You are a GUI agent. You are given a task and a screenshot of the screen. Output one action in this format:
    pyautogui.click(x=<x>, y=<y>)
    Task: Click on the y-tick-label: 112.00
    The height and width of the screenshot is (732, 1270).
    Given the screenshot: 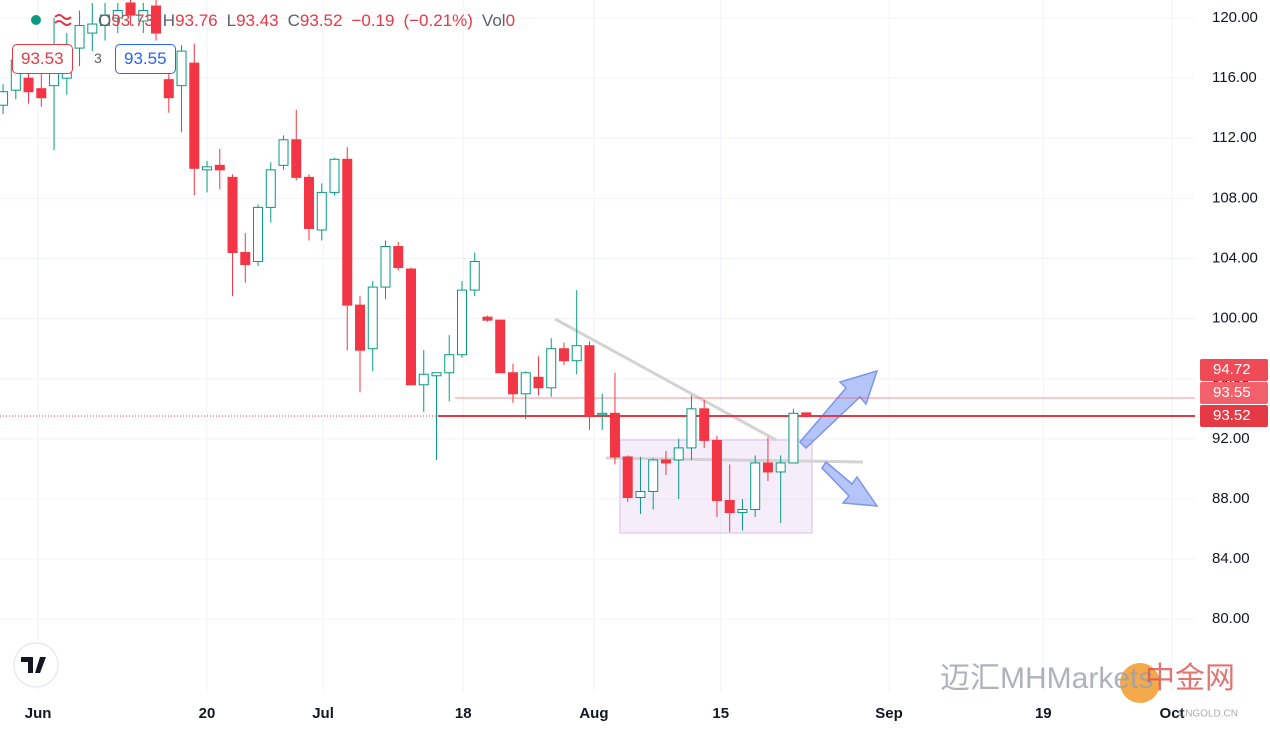 What is the action you would take?
    pyautogui.click(x=1234, y=137)
    